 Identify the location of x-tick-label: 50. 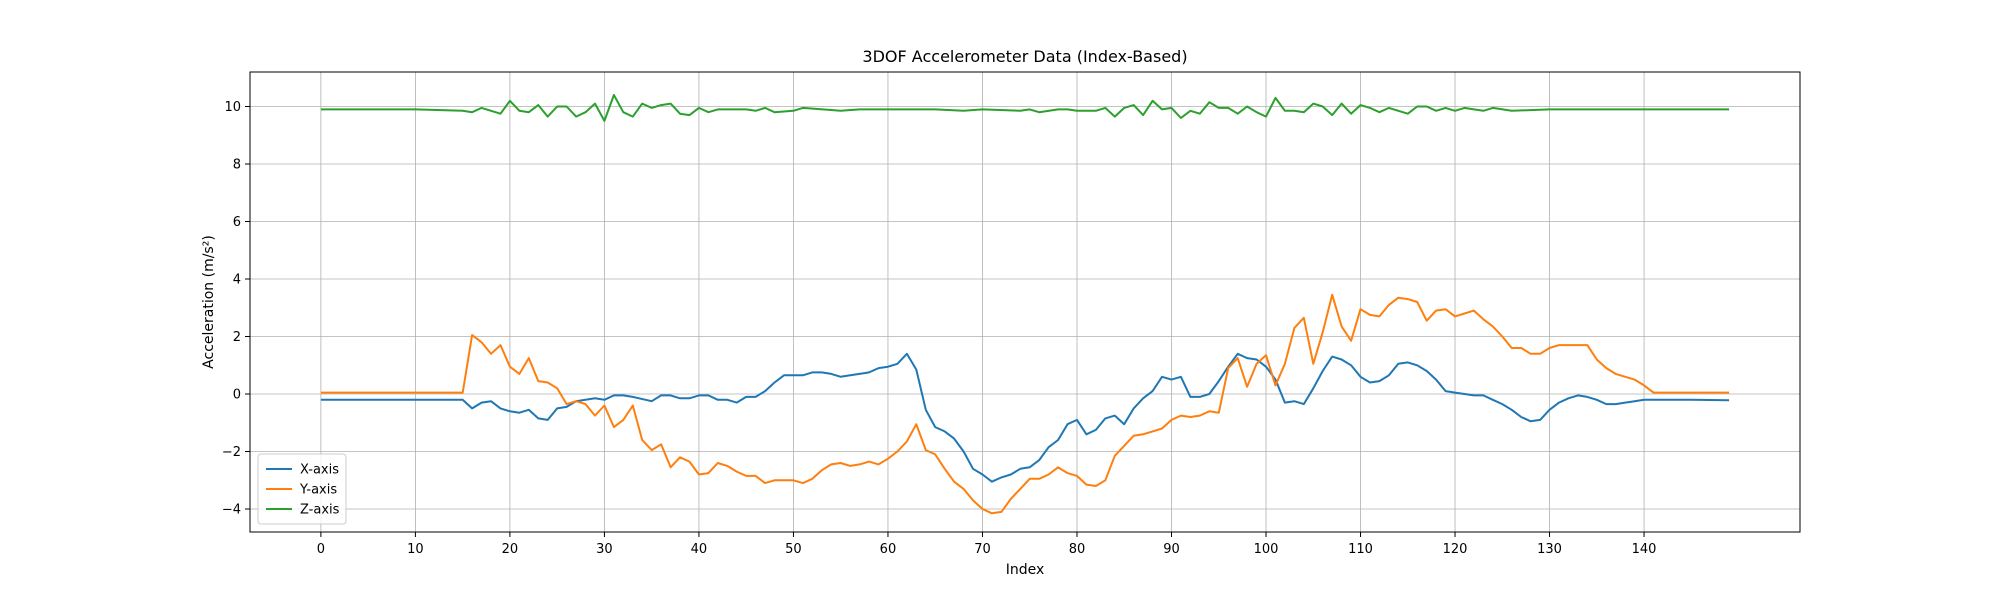
(793, 549).